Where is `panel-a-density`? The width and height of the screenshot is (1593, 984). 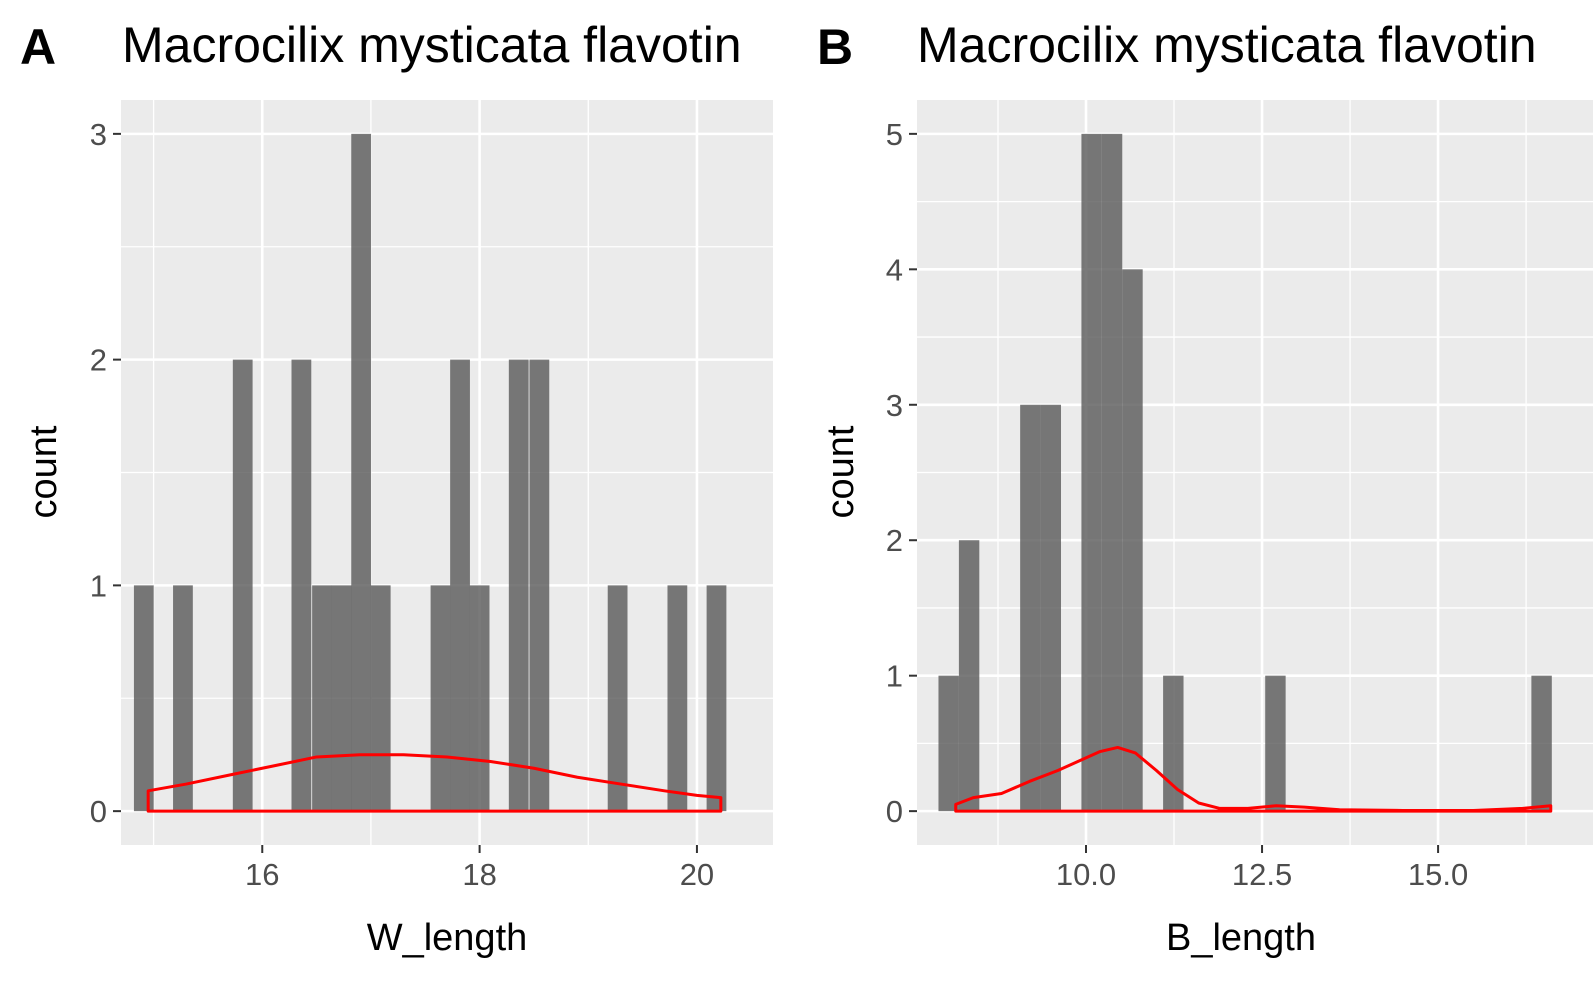 panel-a-density is located at coordinates (434, 783).